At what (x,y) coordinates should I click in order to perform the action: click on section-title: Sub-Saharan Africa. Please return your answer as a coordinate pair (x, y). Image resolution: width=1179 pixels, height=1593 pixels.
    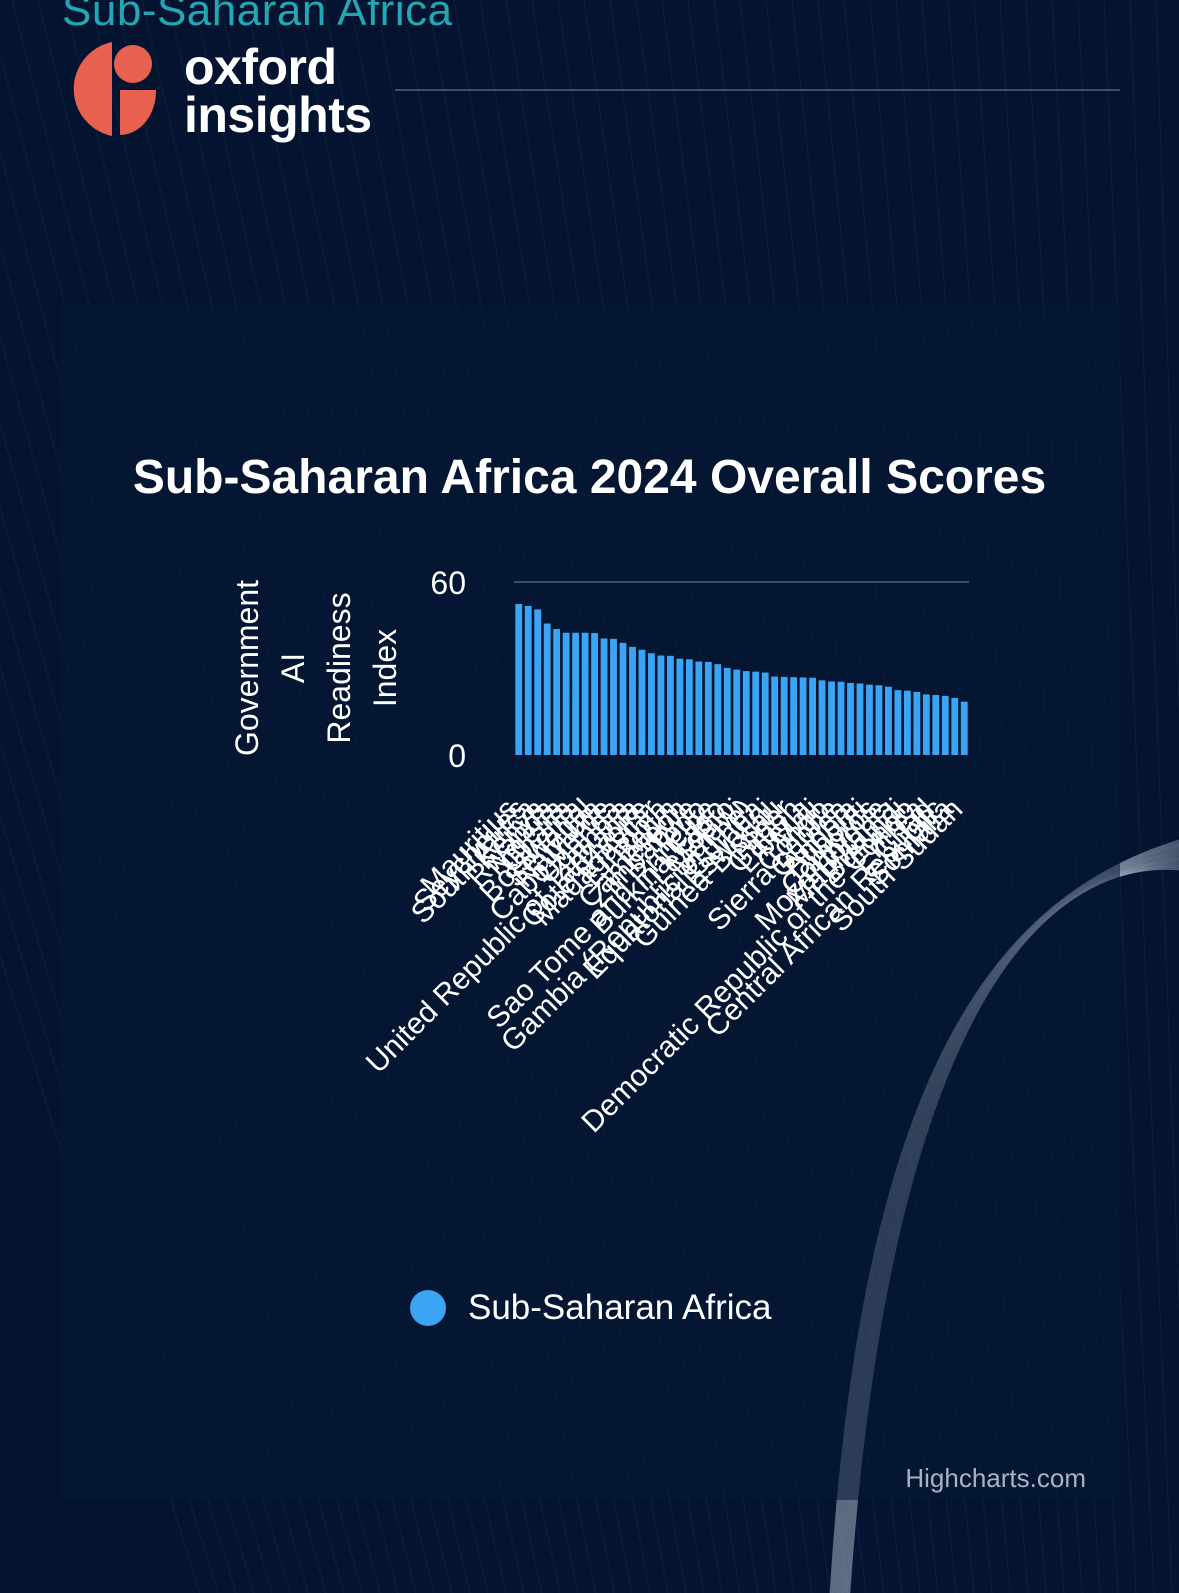
    Looking at the image, I should click on (257, 17).